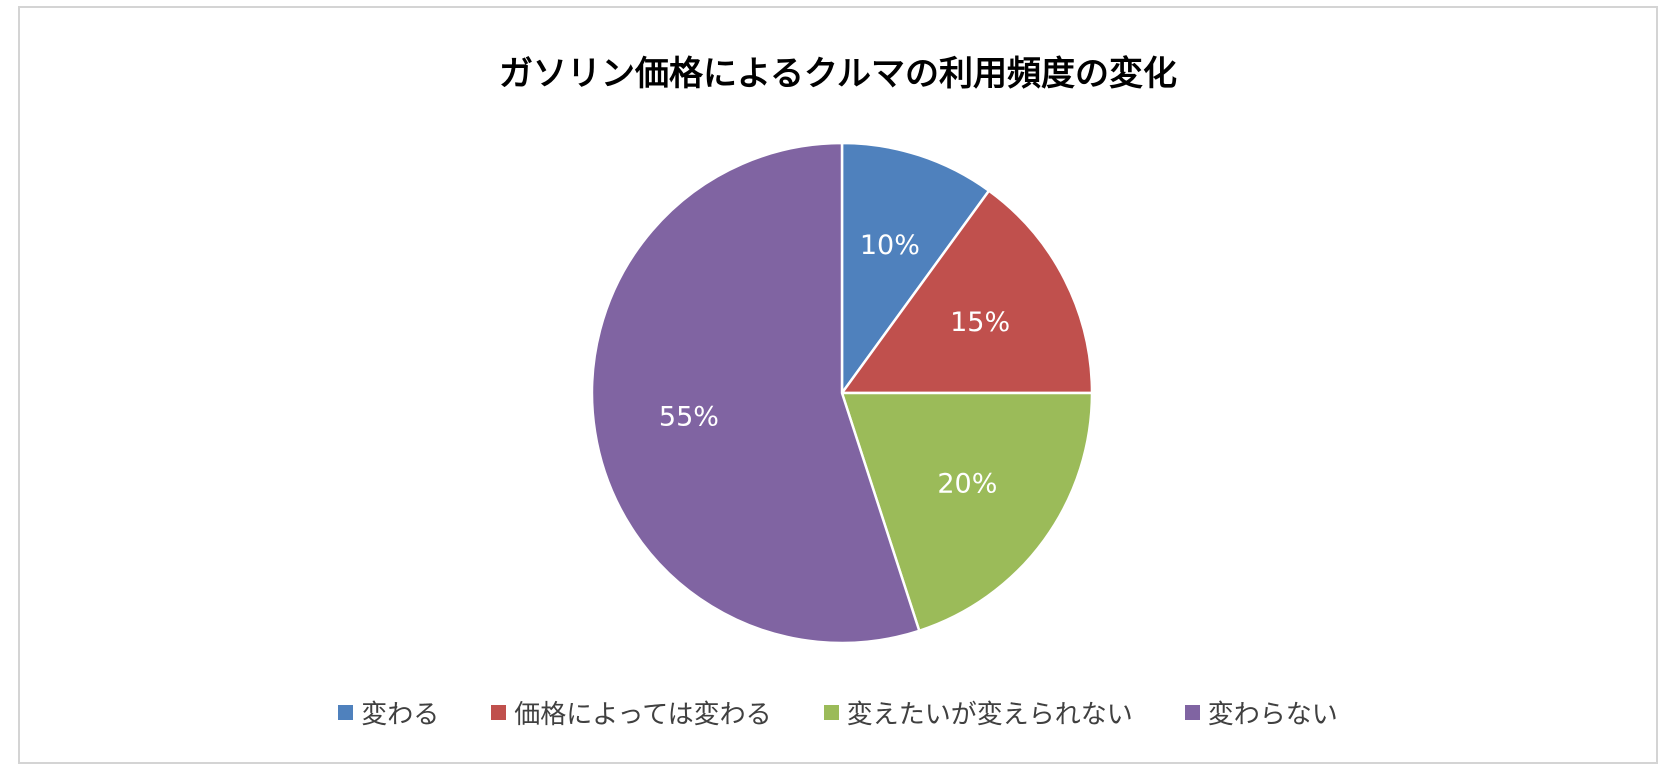 The height and width of the screenshot is (772, 1678). I want to click on data-label-1: 15%, so click(980, 322).